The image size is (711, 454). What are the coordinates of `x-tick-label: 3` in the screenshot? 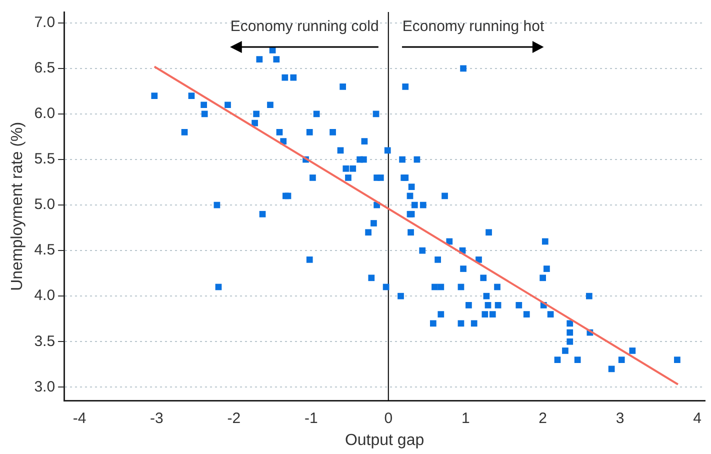 It's located at (620, 418).